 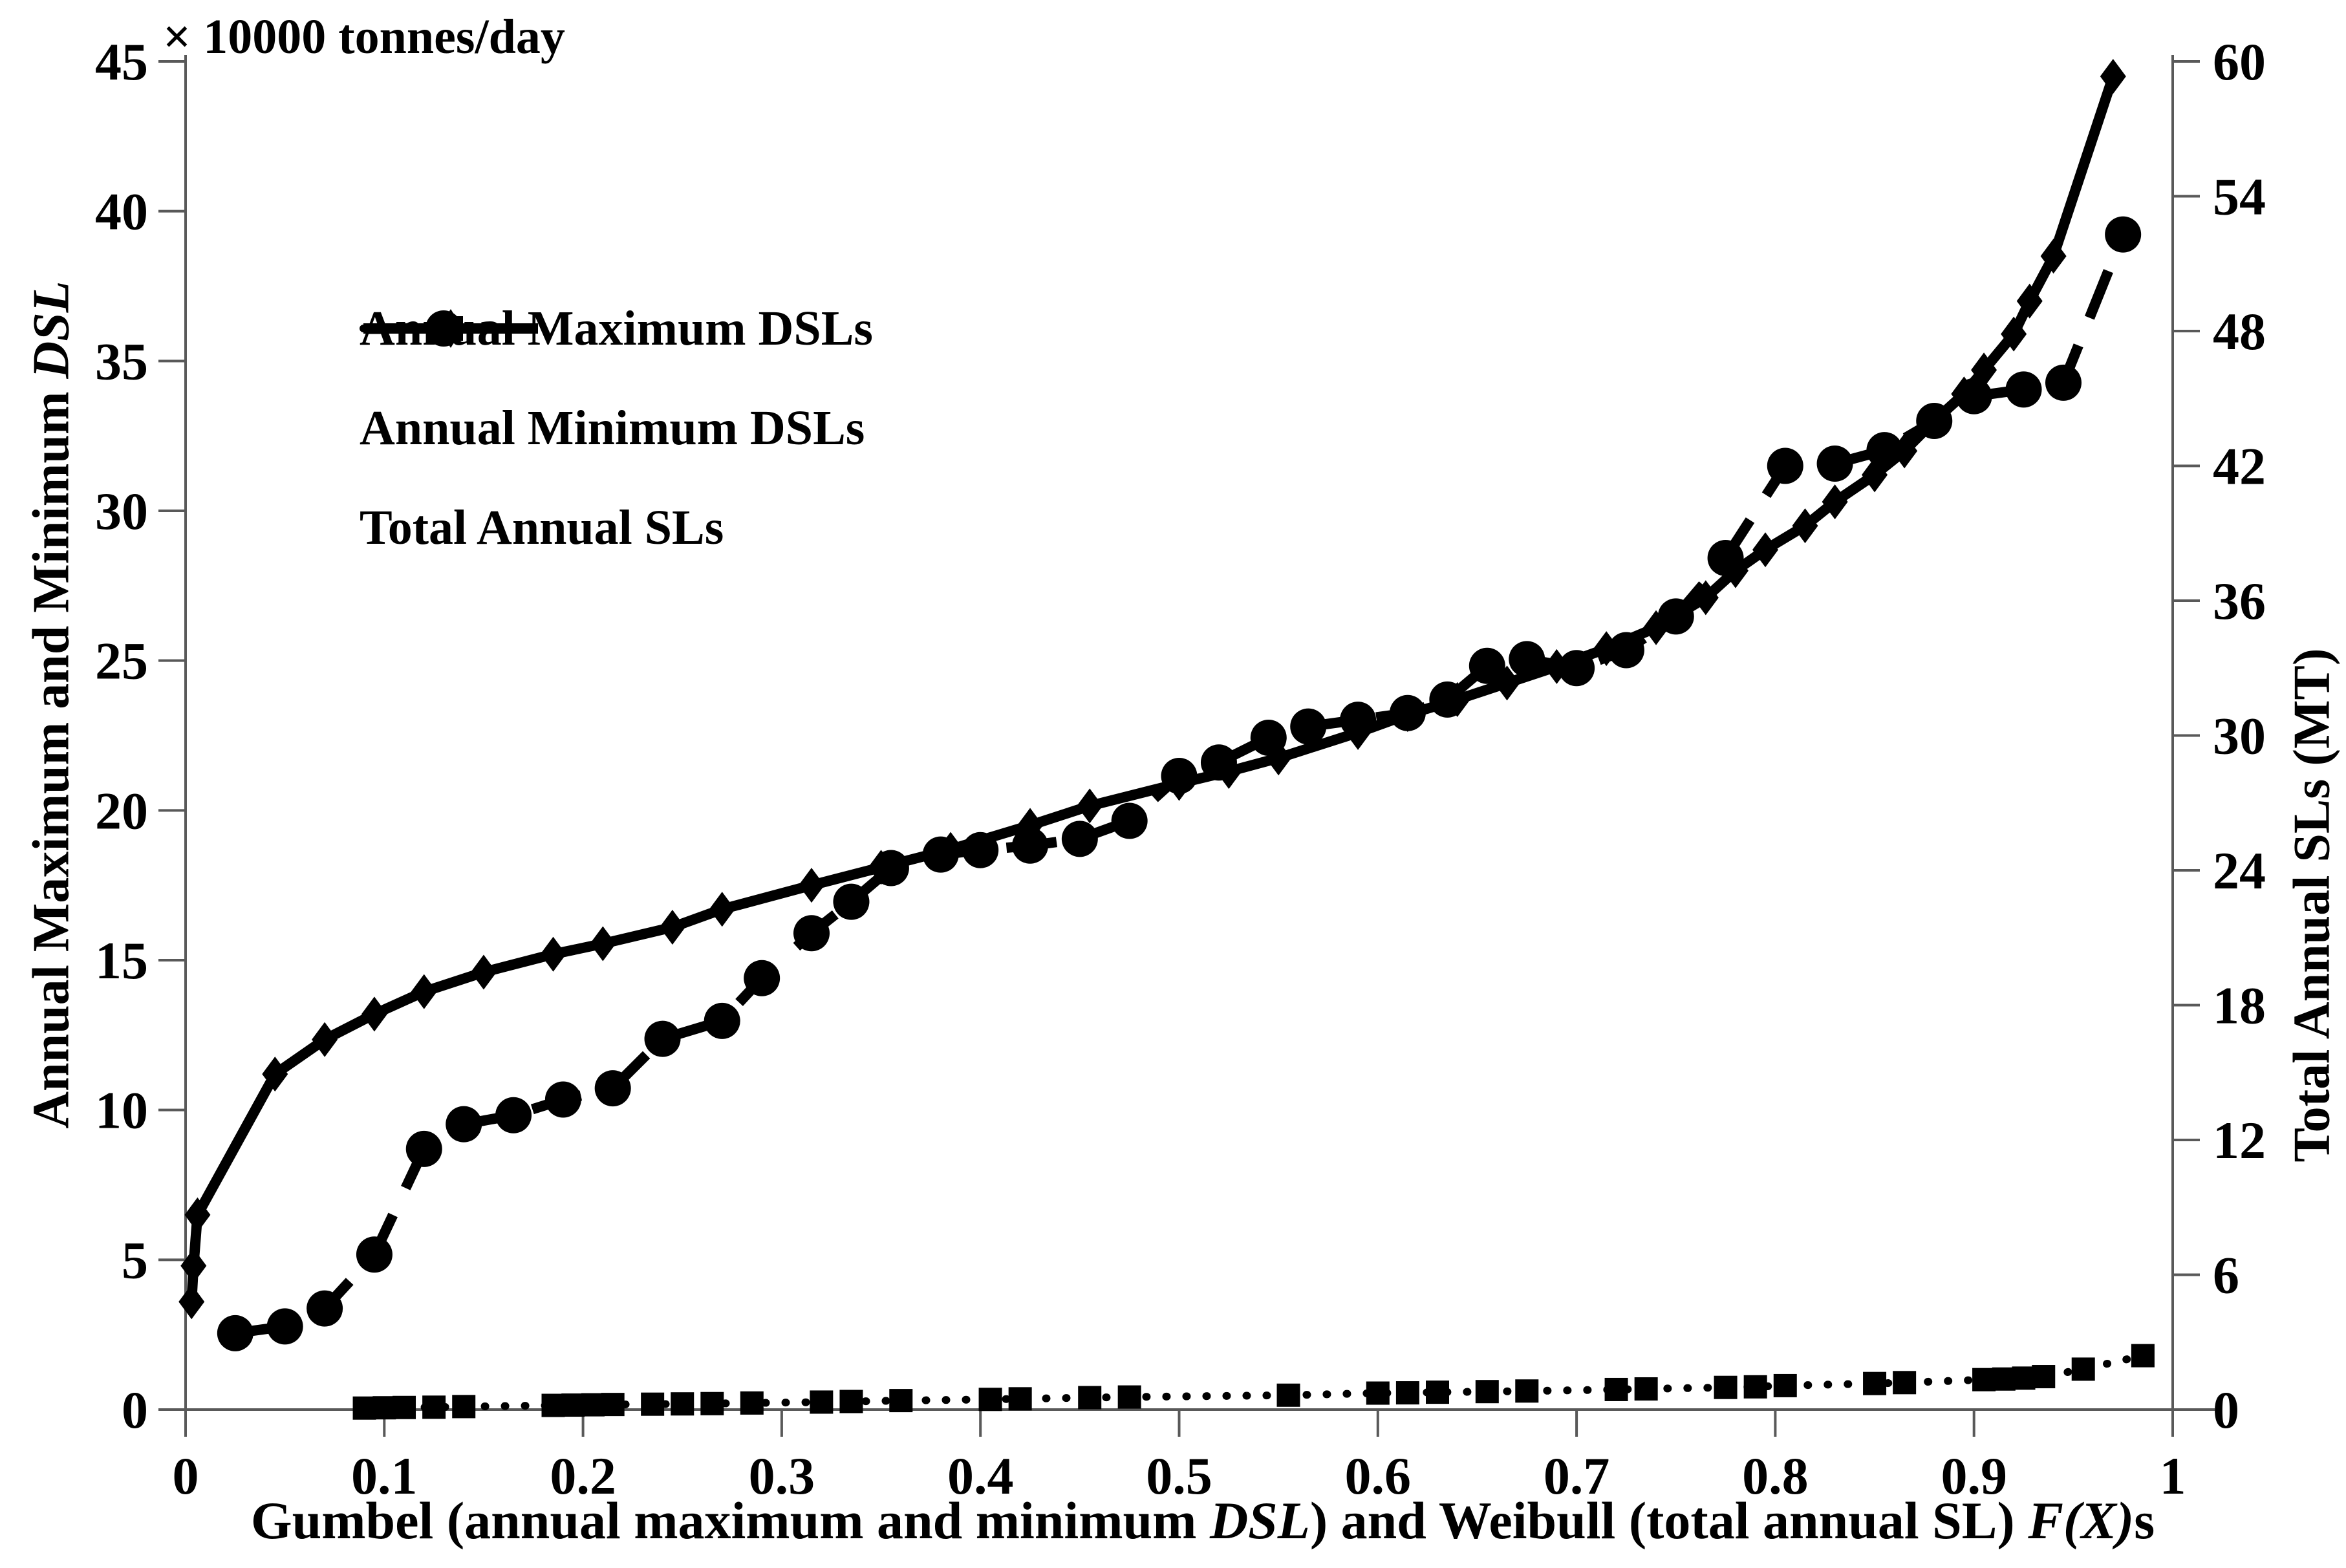 What do you see at coordinates (2239, 601) in the screenshot?
I see `y-right-tick-label: 36` at bounding box center [2239, 601].